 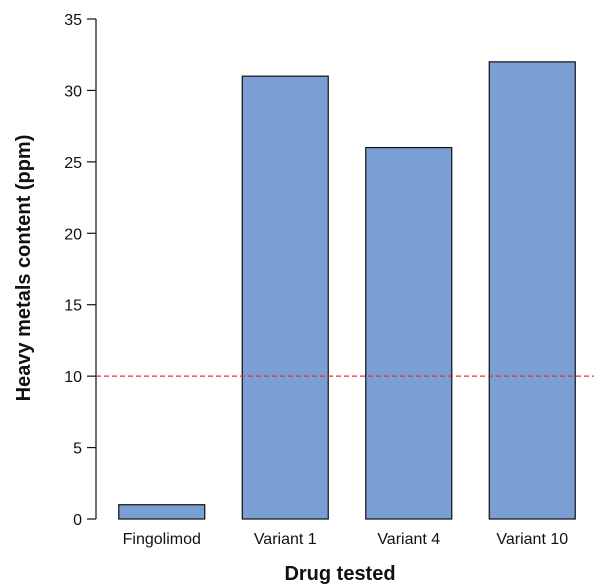 I want to click on x-tick-label: Fingolimod, so click(x=162, y=539).